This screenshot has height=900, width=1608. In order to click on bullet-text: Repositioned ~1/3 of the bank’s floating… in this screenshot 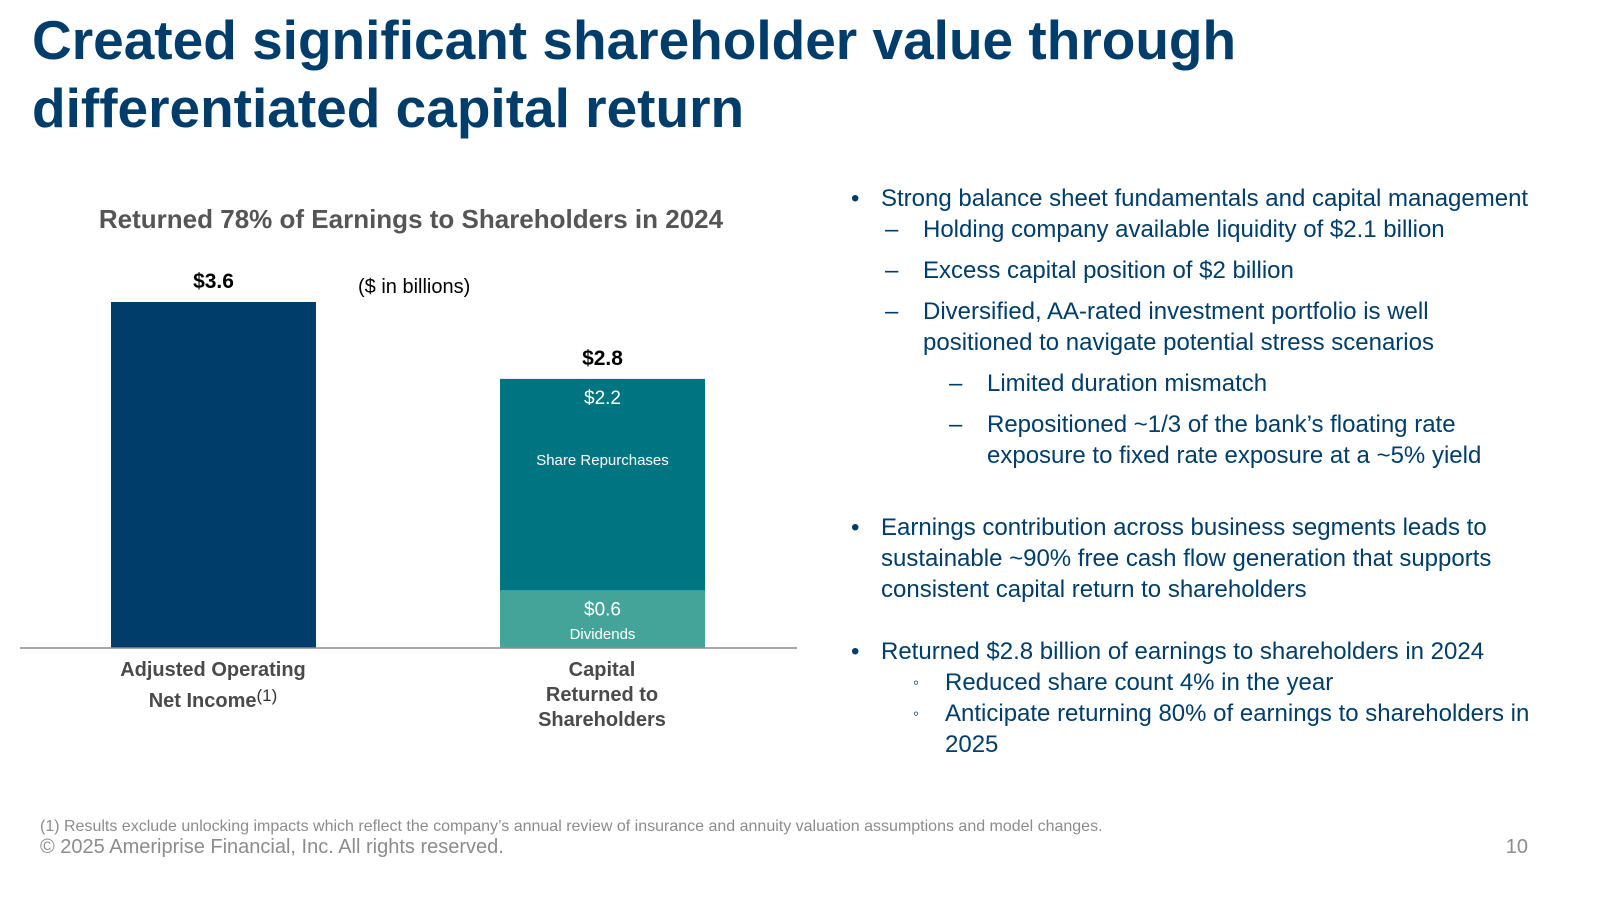, I will do `click(1234, 440)`.